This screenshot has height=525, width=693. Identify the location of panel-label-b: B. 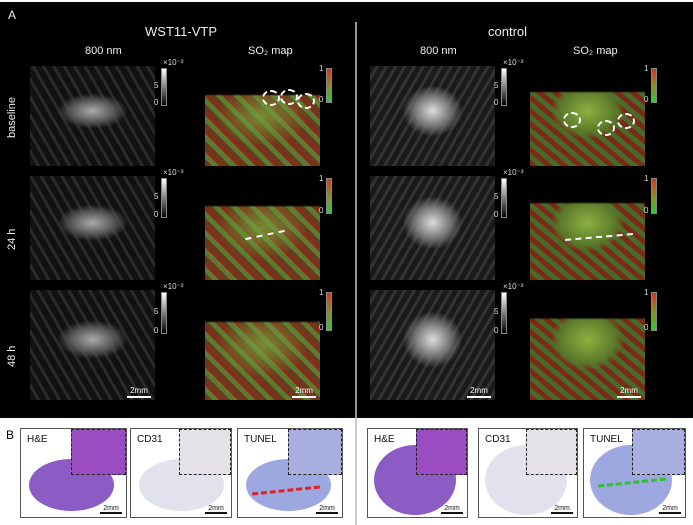
(10, 435).